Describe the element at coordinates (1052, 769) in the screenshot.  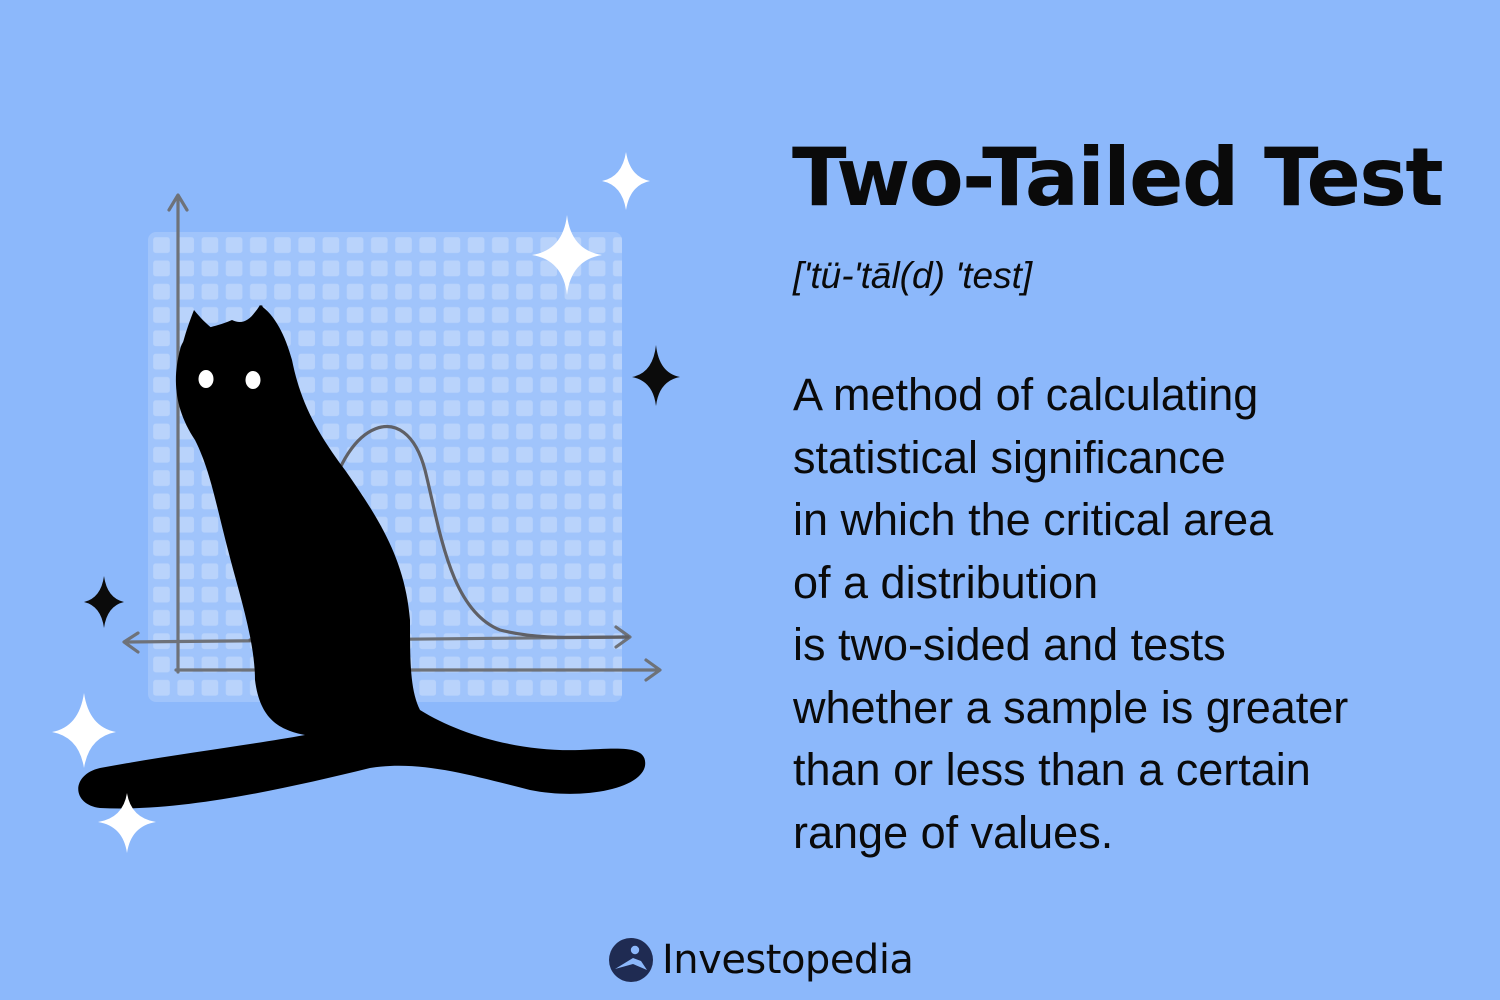
I see `definition-line: than or less than a certain` at that location.